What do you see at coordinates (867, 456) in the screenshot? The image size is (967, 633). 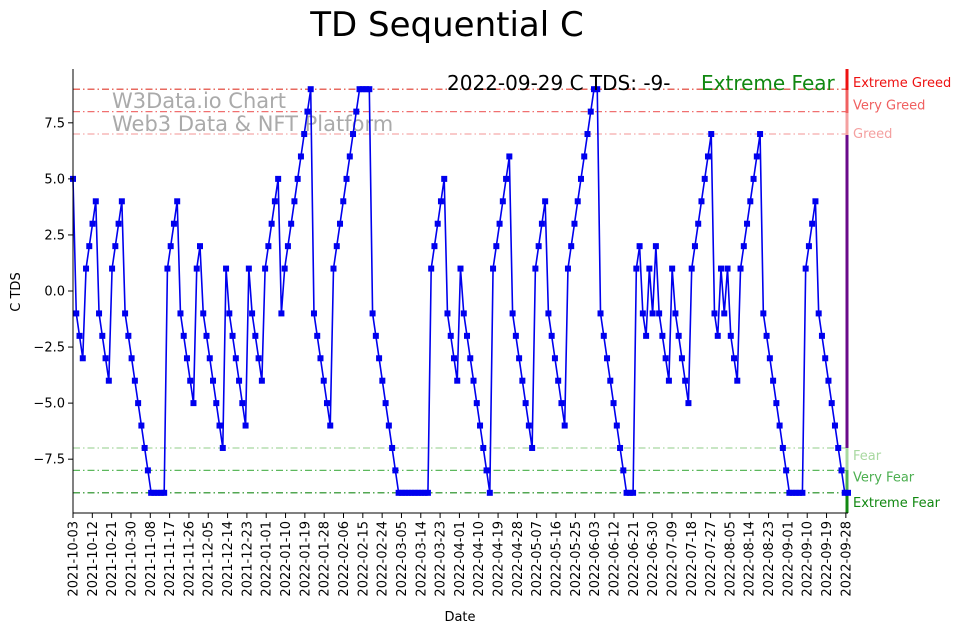 I see `zone-label: Fear` at bounding box center [867, 456].